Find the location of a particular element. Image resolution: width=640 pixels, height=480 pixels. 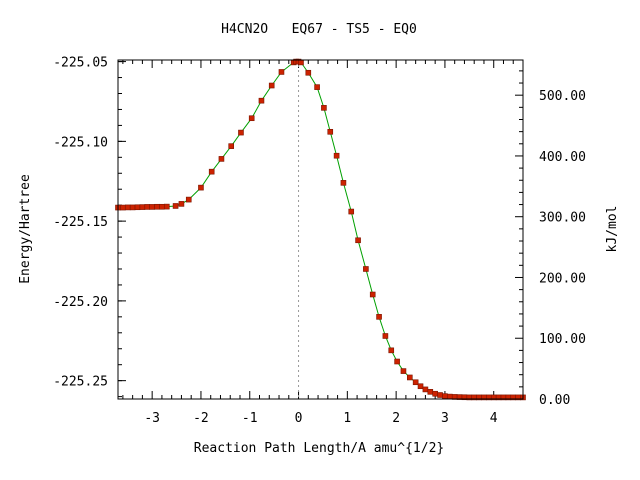

y2-tick-label: 400.00 is located at coordinates (562, 157).